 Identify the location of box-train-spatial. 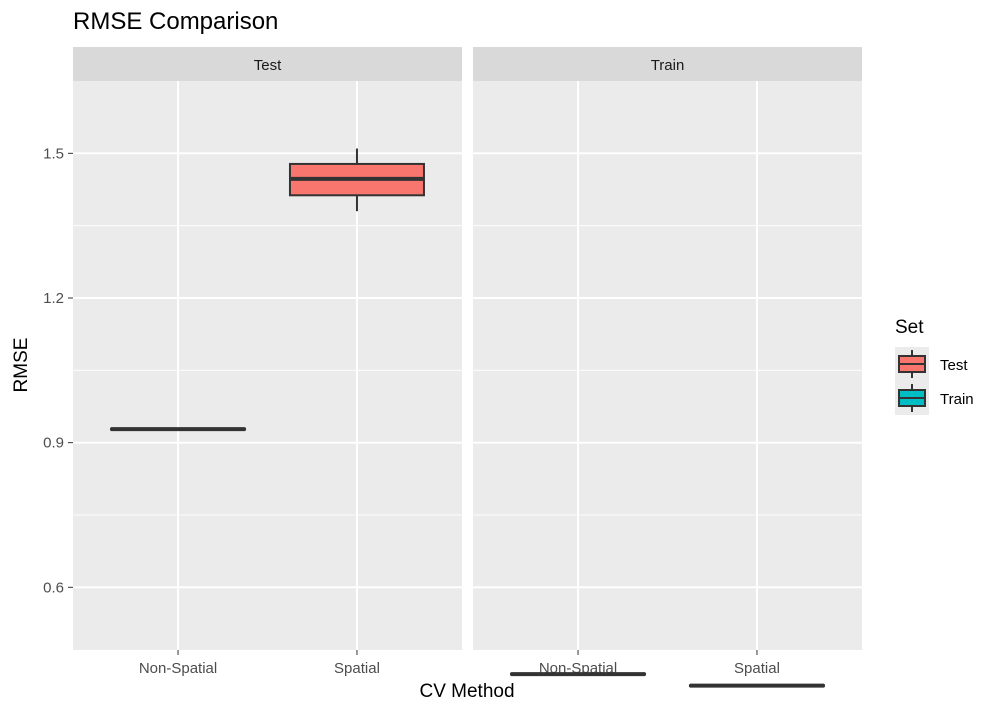
(756, 685).